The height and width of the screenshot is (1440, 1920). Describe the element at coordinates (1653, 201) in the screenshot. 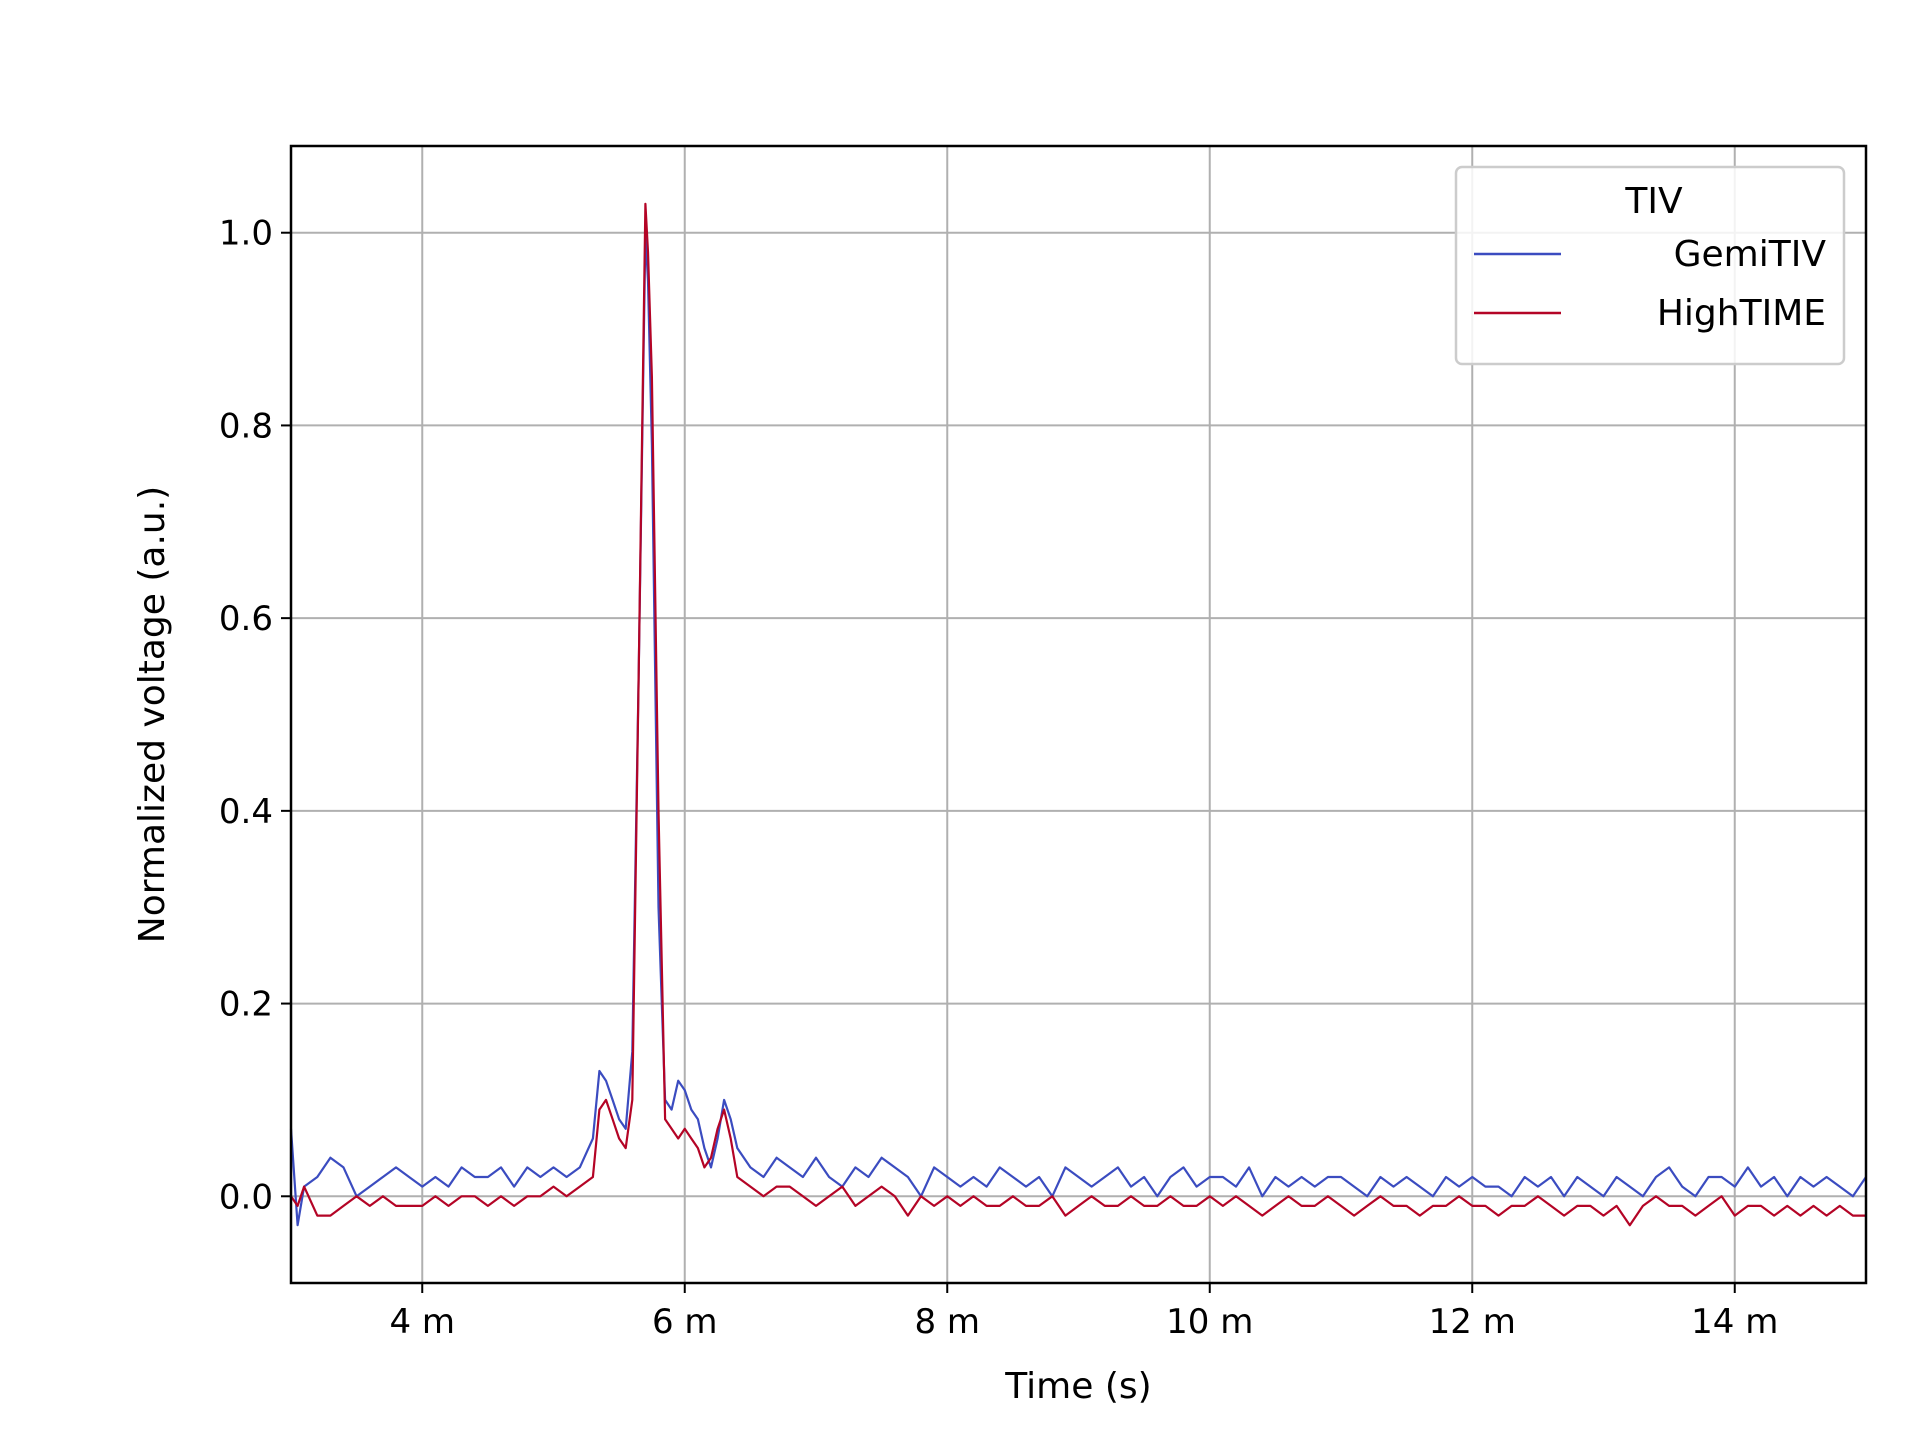

I see `legend-title: TIV` at that location.